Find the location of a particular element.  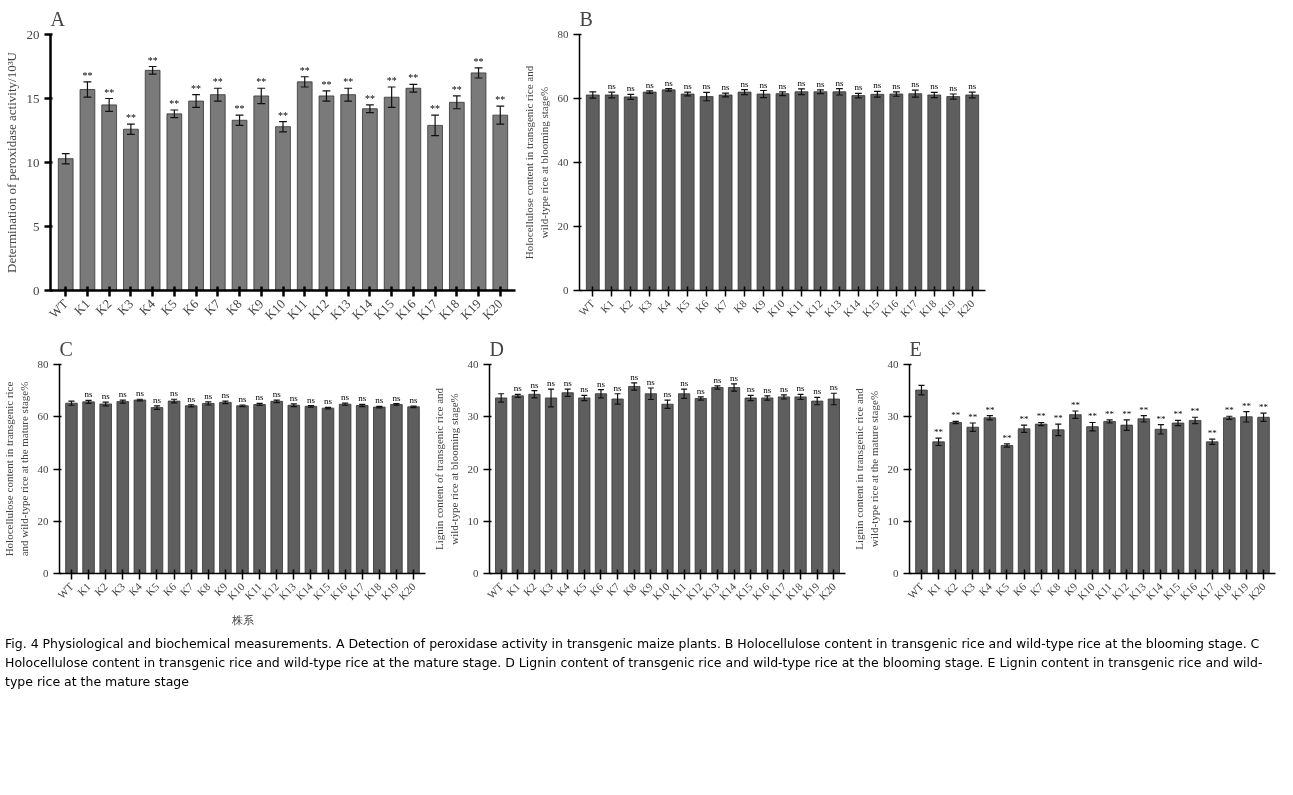

y-tick-label: 15 is located at coordinates (33, 98).